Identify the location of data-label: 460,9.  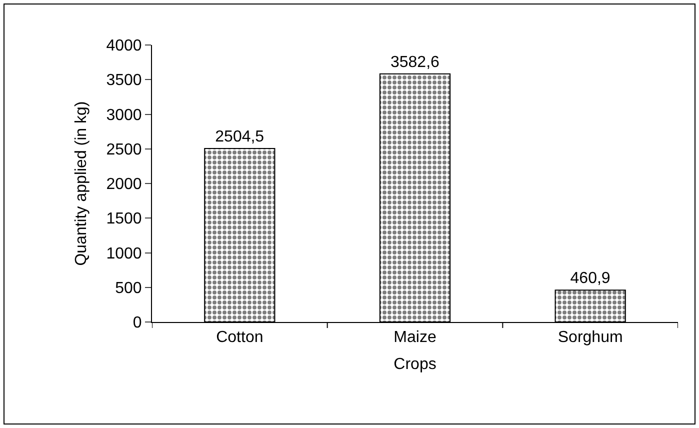
(590, 279).